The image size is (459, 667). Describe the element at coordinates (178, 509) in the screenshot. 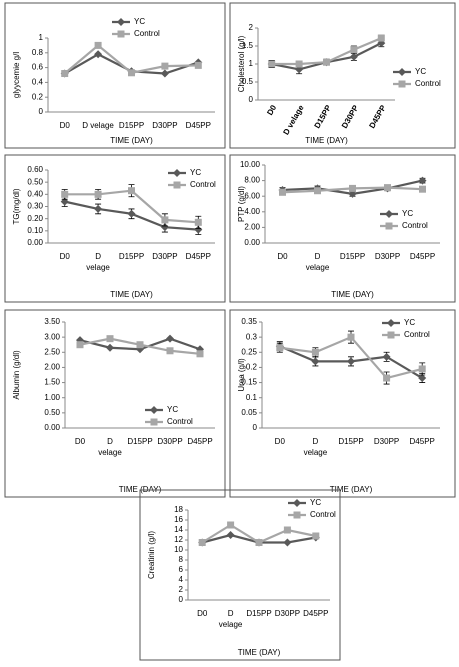

I see `y-tick-label: 18` at that location.